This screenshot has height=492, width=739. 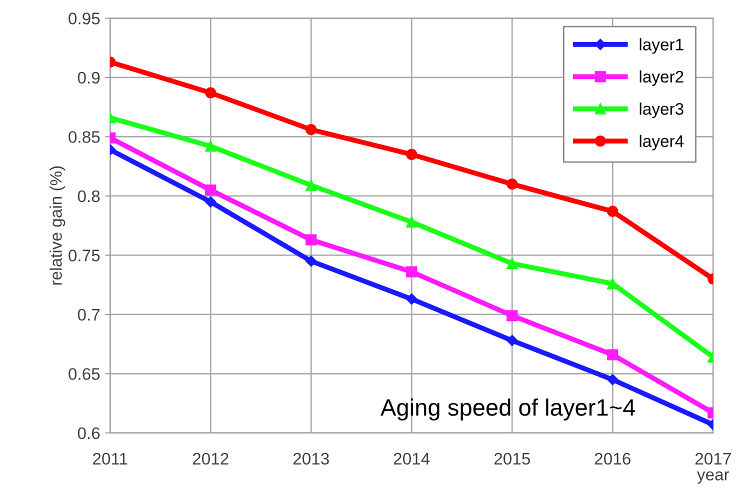 What do you see at coordinates (110, 458) in the screenshot?
I see `x-tick-label: 2011` at bounding box center [110, 458].